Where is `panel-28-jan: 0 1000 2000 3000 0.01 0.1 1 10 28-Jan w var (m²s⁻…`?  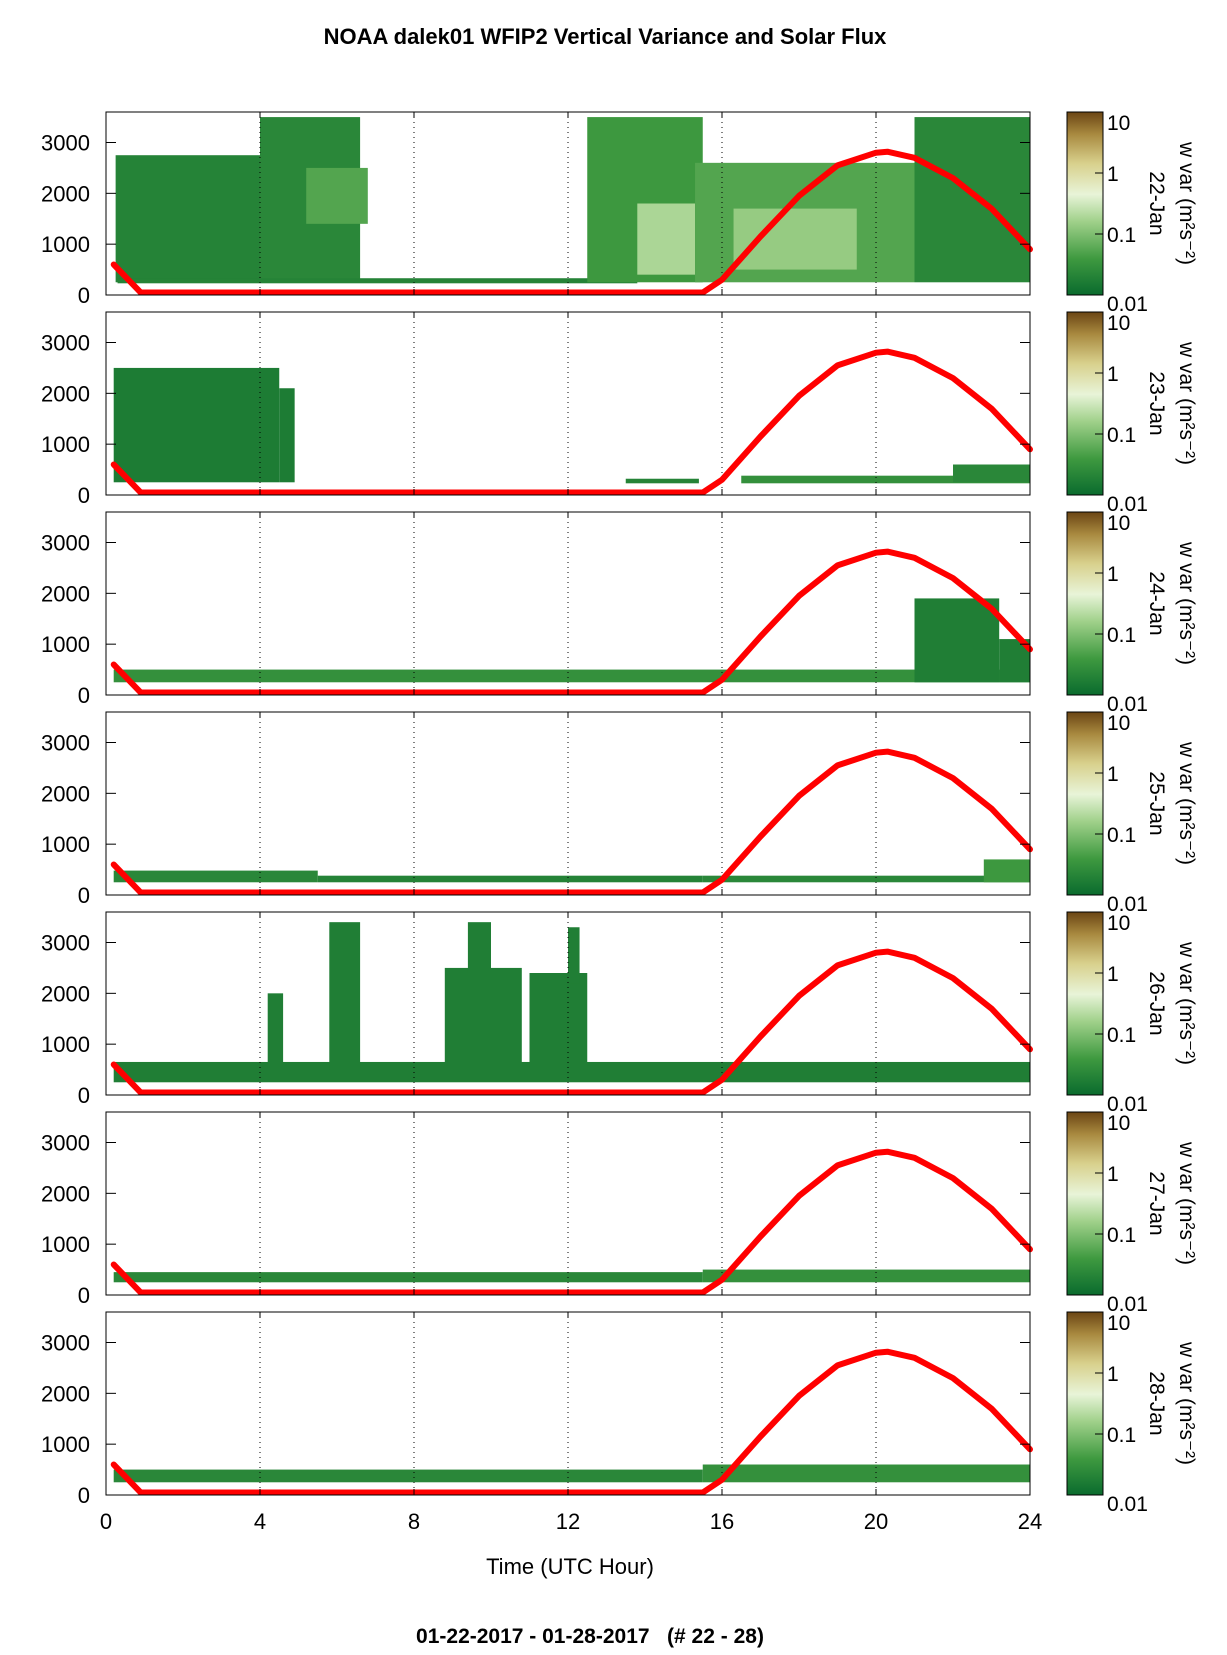
panel-28-jan: 0 1000 2000 3000 0.01 0.1 1 10 28-Jan w var (m²s⁻… is located at coordinates (619, 1413).